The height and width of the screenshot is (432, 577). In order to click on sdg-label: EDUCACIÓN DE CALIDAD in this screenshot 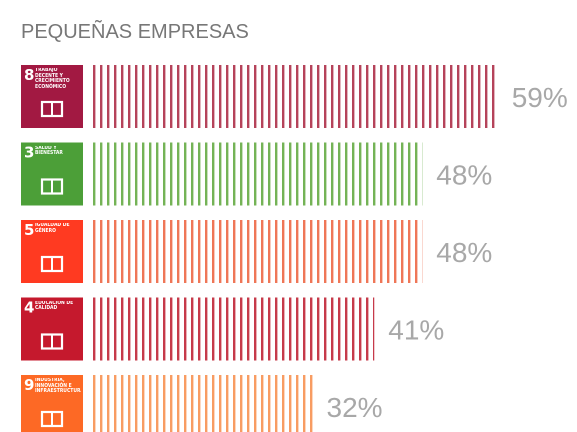, I will do `click(54, 305)`.